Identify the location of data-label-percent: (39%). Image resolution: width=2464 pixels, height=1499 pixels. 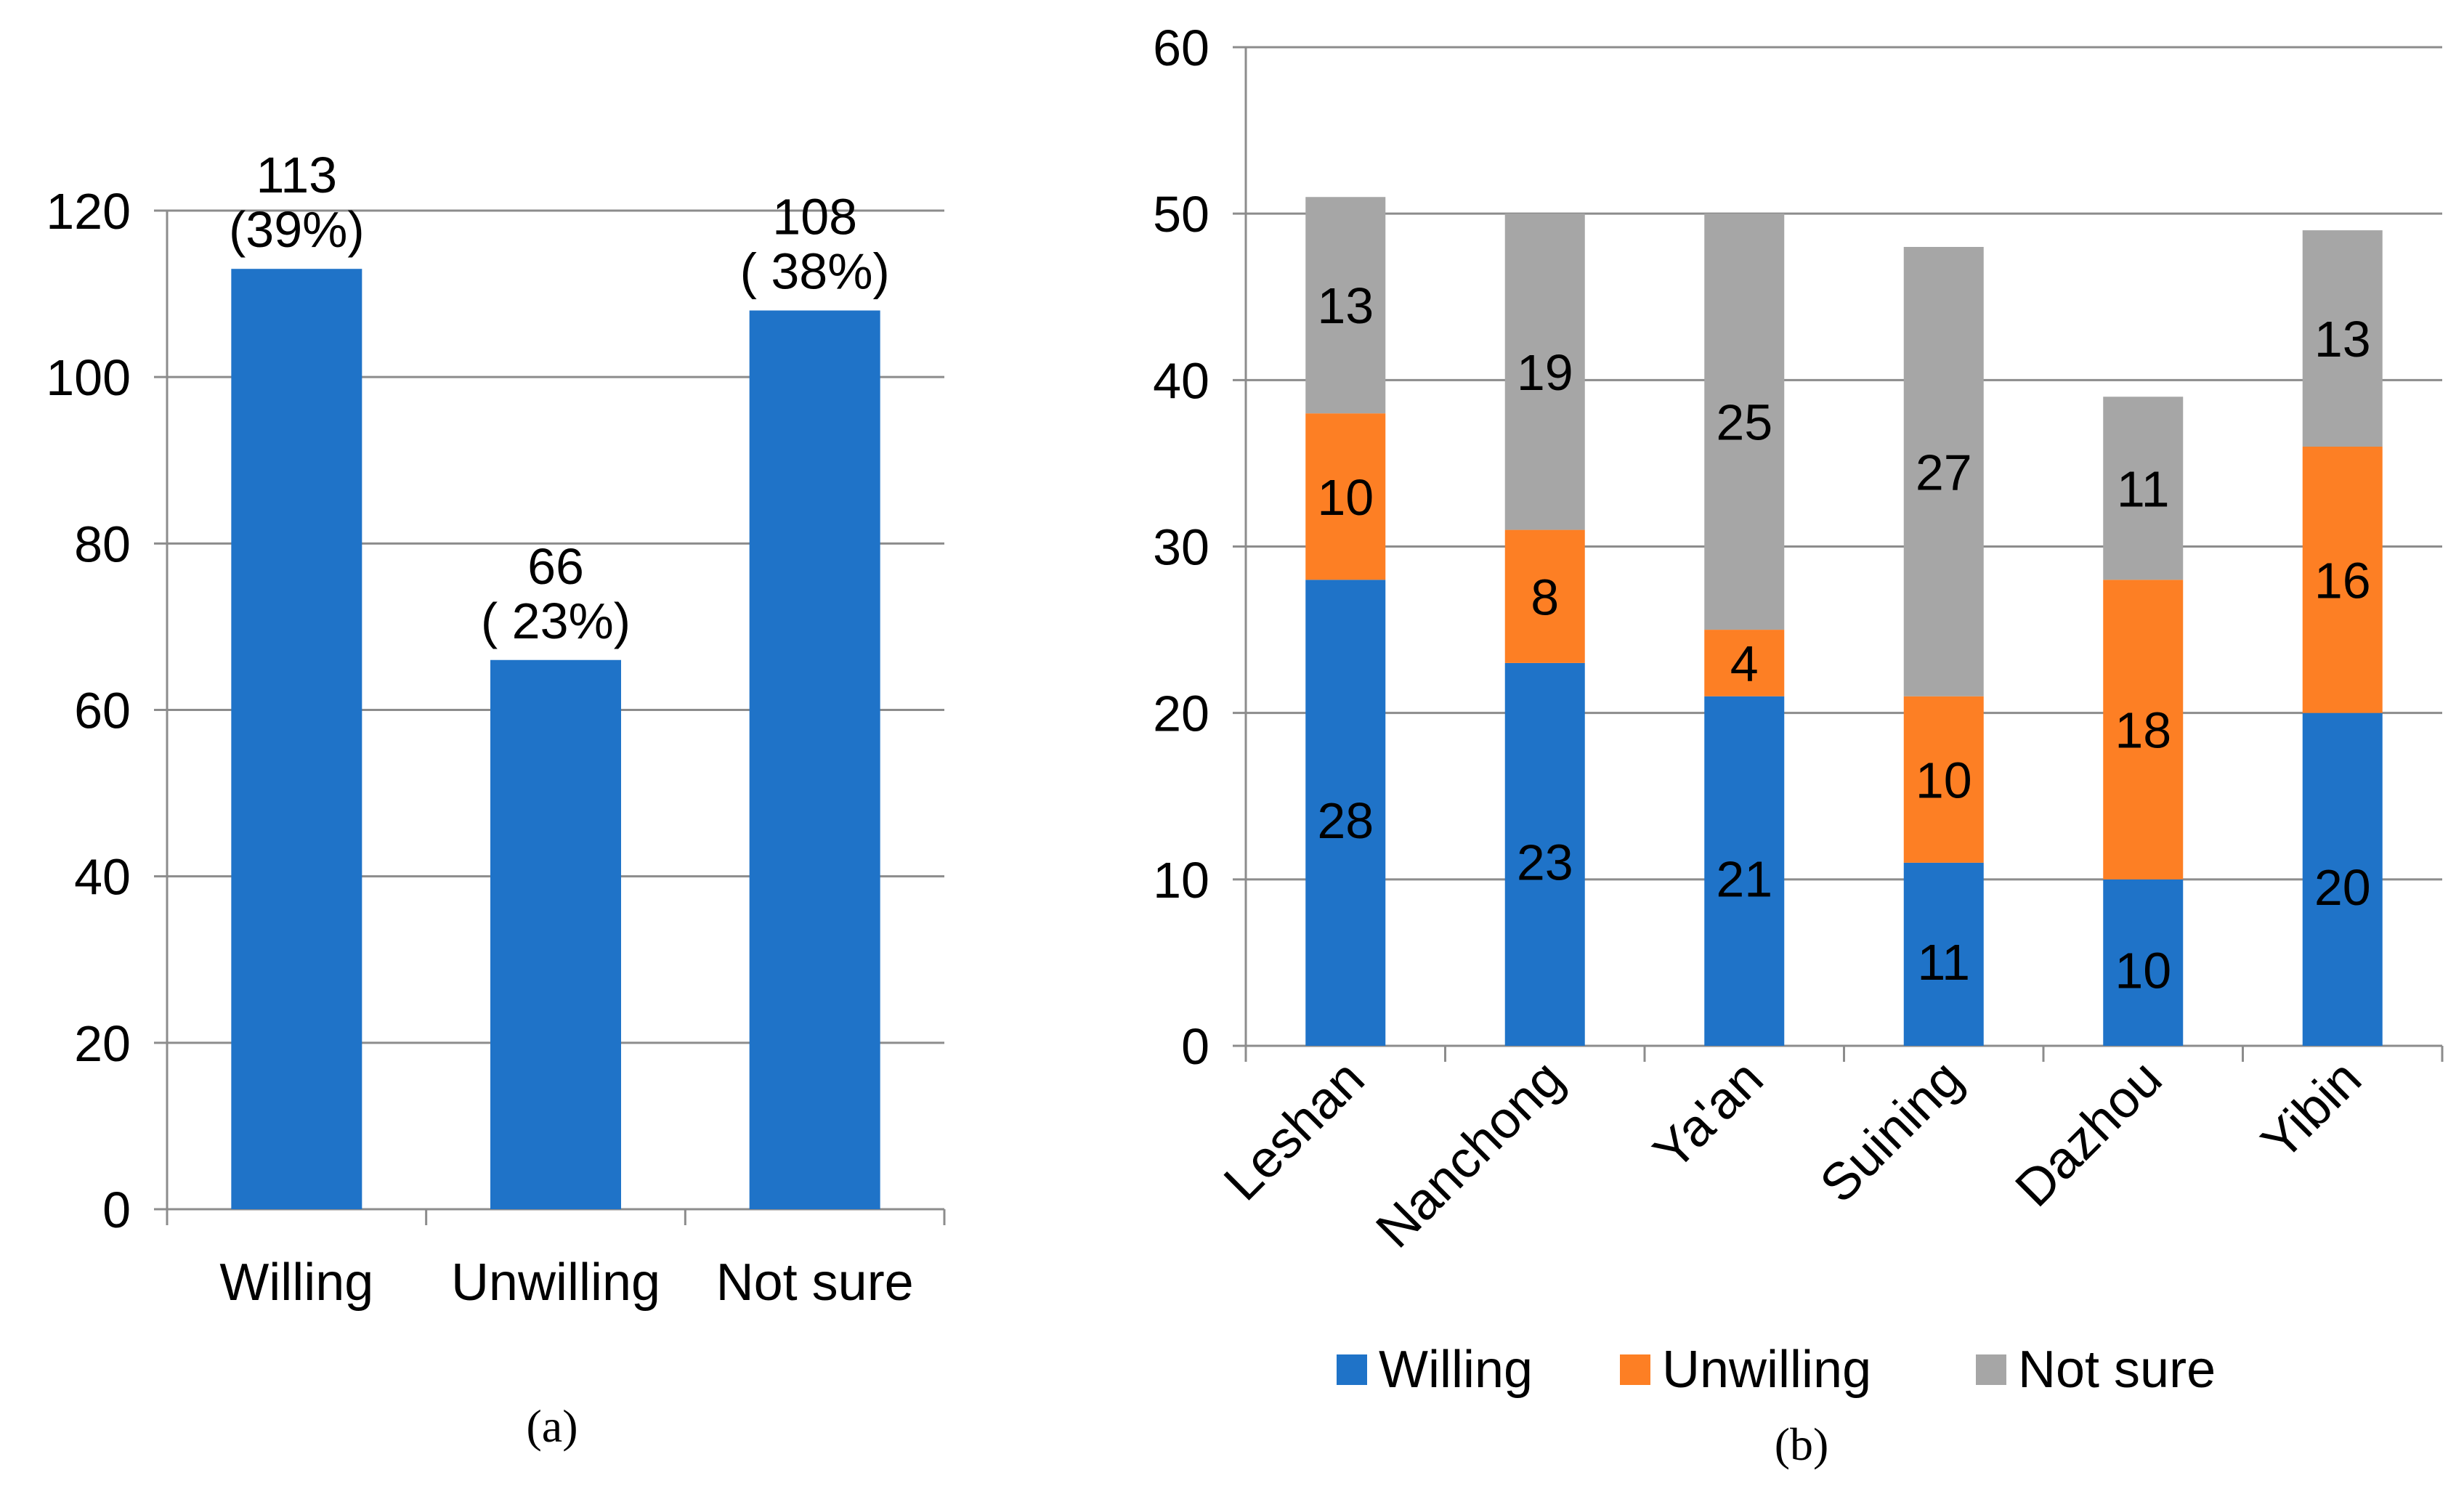
(297, 229).